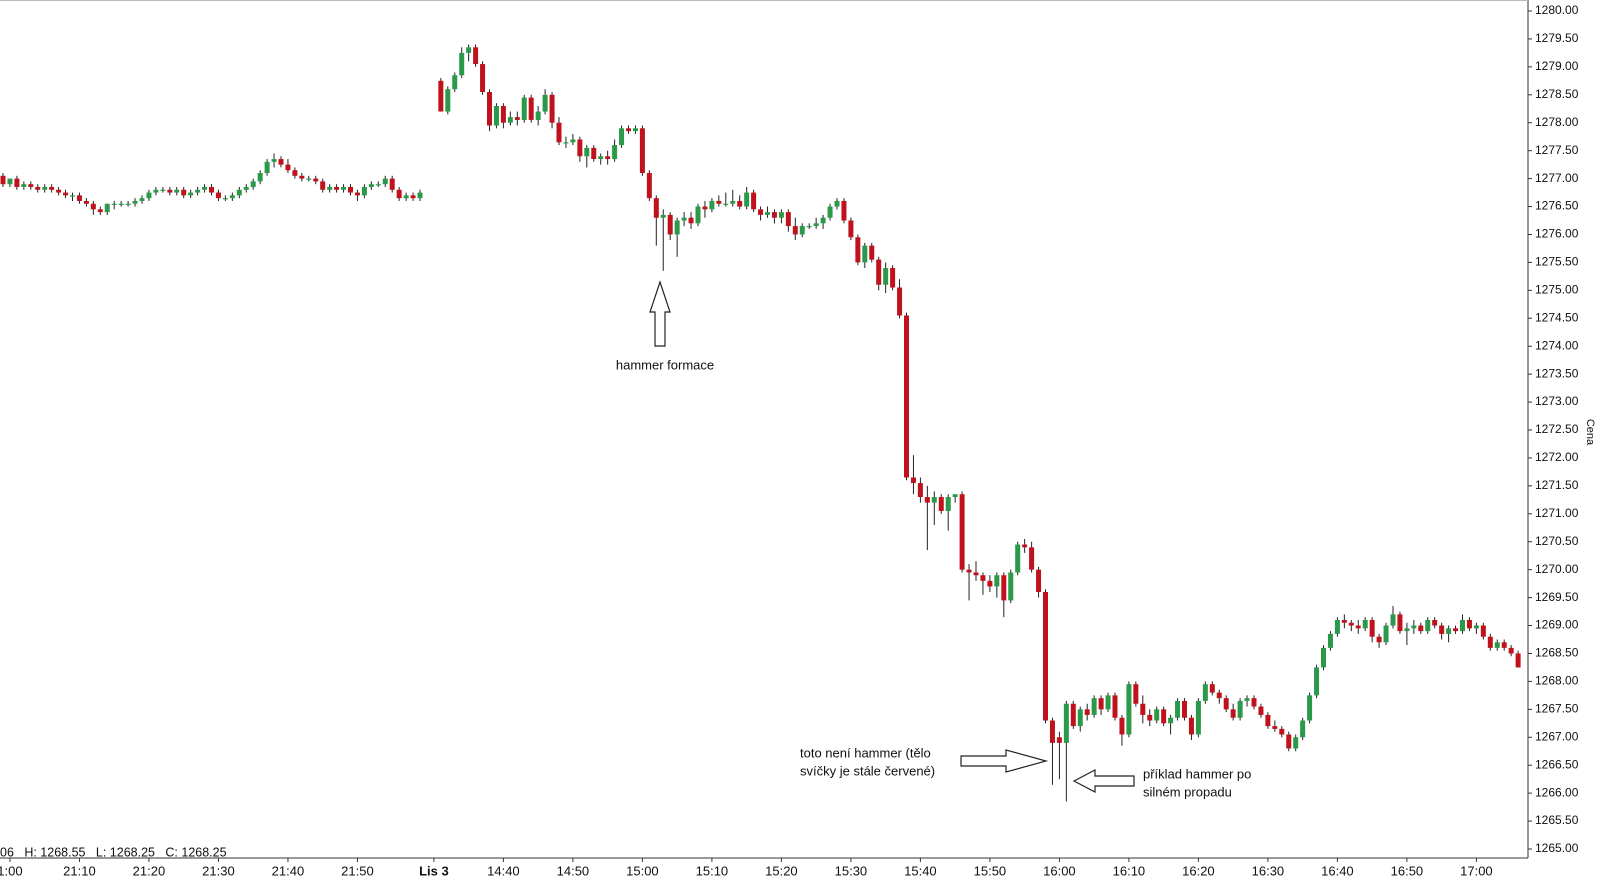 Image resolution: width=1600 pixels, height=884 pixels. Describe the element at coordinates (1557, 150) in the screenshot. I see `y-tick-label: 1277.50` at that location.